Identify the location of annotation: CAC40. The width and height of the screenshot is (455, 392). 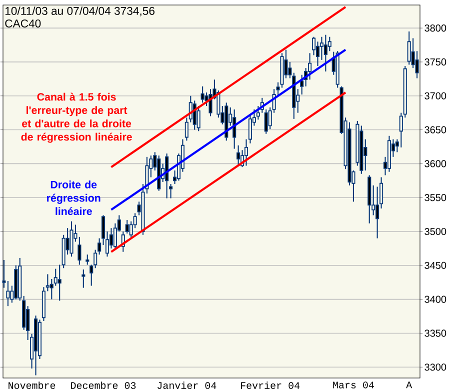
(23, 23).